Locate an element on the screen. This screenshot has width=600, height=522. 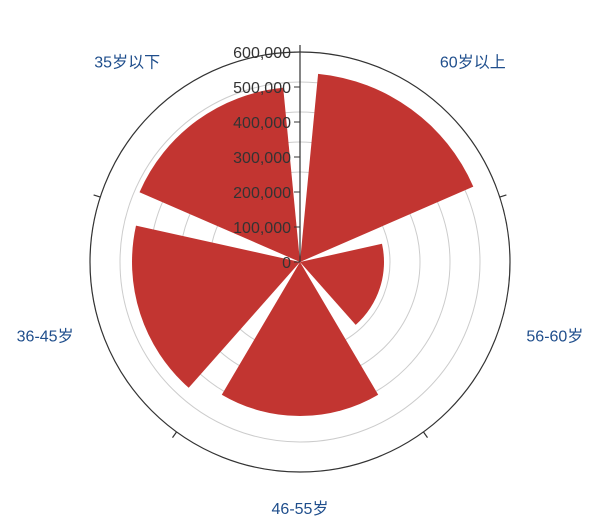
category-label-2: 46-55岁 is located at coordinates (300, 509).